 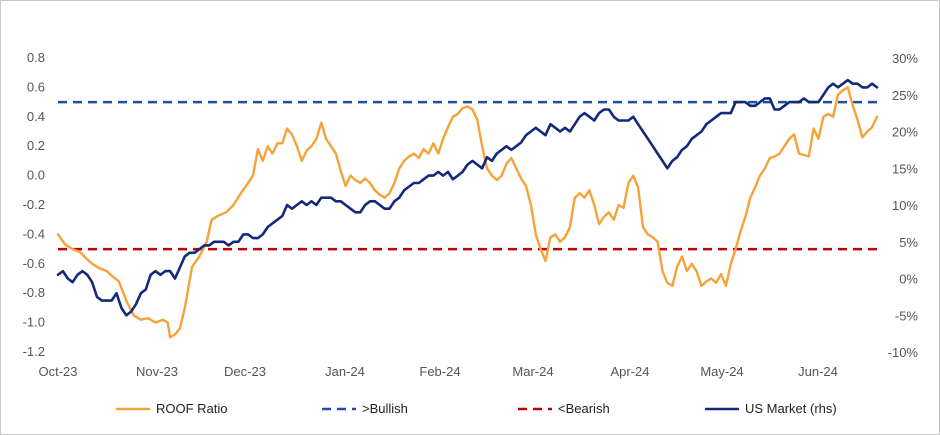 I want to click on left-axis-tick: -1.0, so click(x=34, y=322).